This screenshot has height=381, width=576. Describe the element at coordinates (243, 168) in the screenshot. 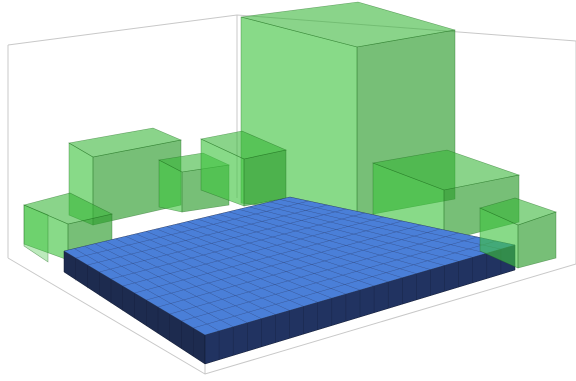

I see `obstacle-cube-middle` at that location.